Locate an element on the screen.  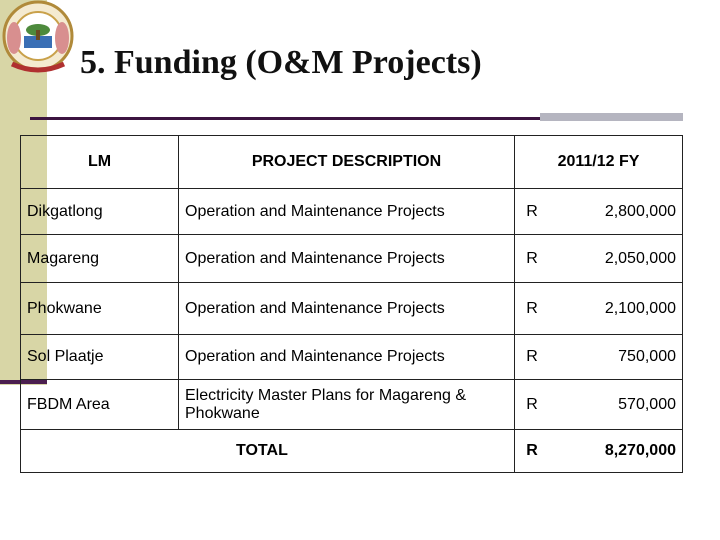
amount: 570,000 is located at coordinates (616, 404).